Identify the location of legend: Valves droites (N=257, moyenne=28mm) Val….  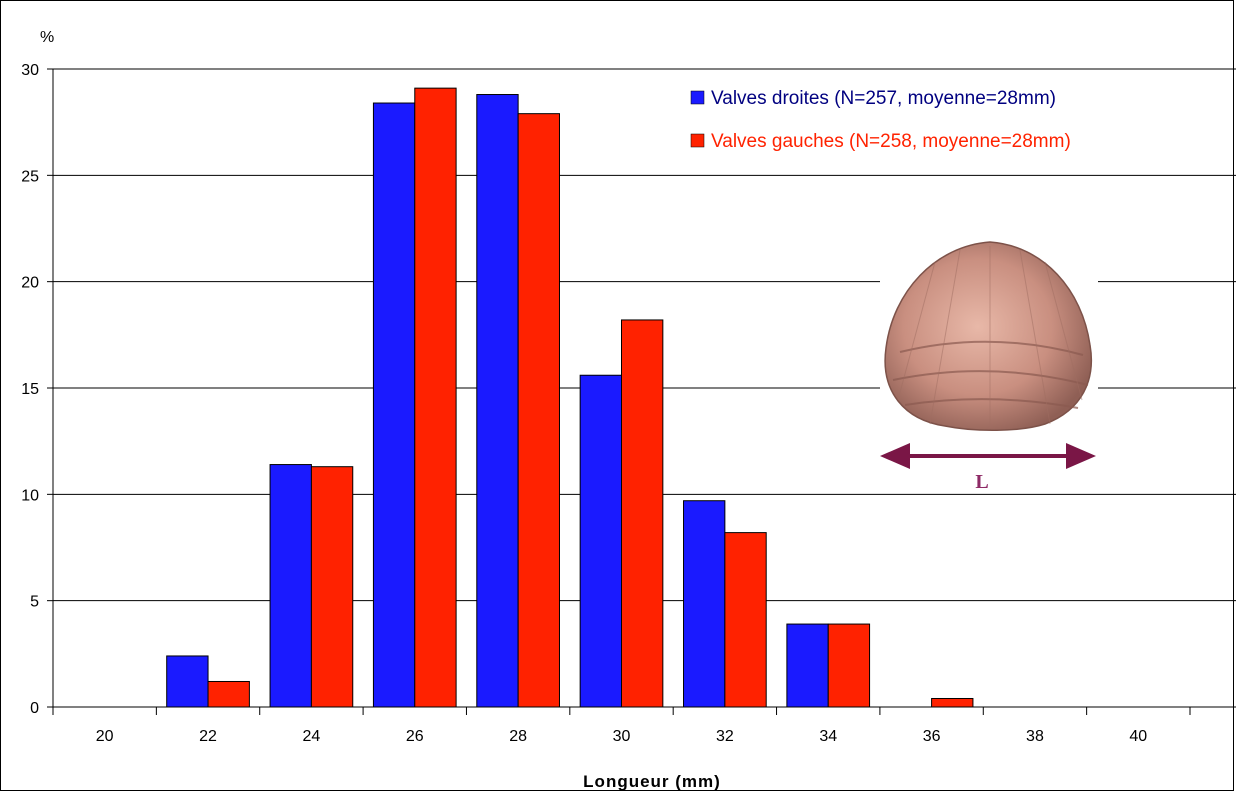
(880, 120).